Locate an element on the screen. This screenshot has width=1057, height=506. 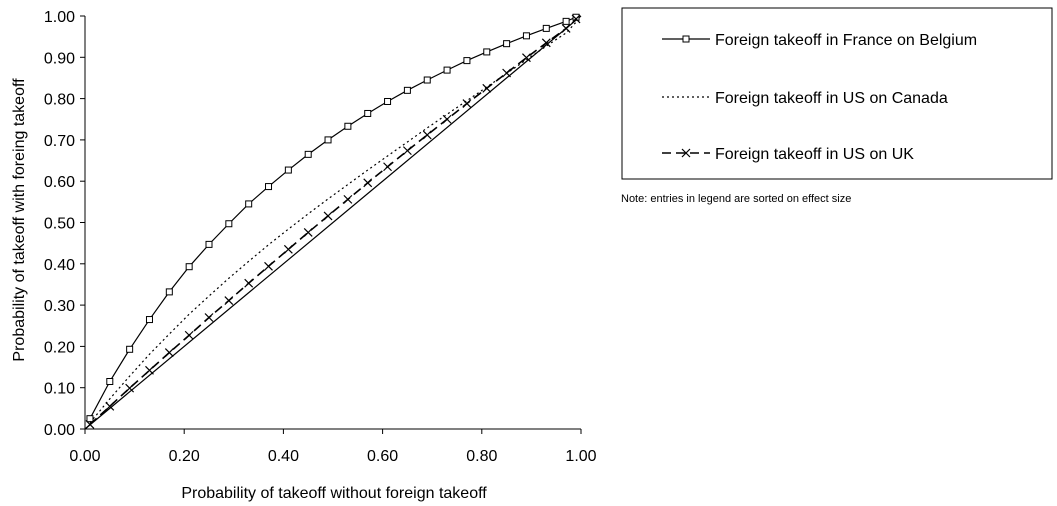
legend-label: Foreign takeoff in France on Belgium is located at coordinates (846, 40).